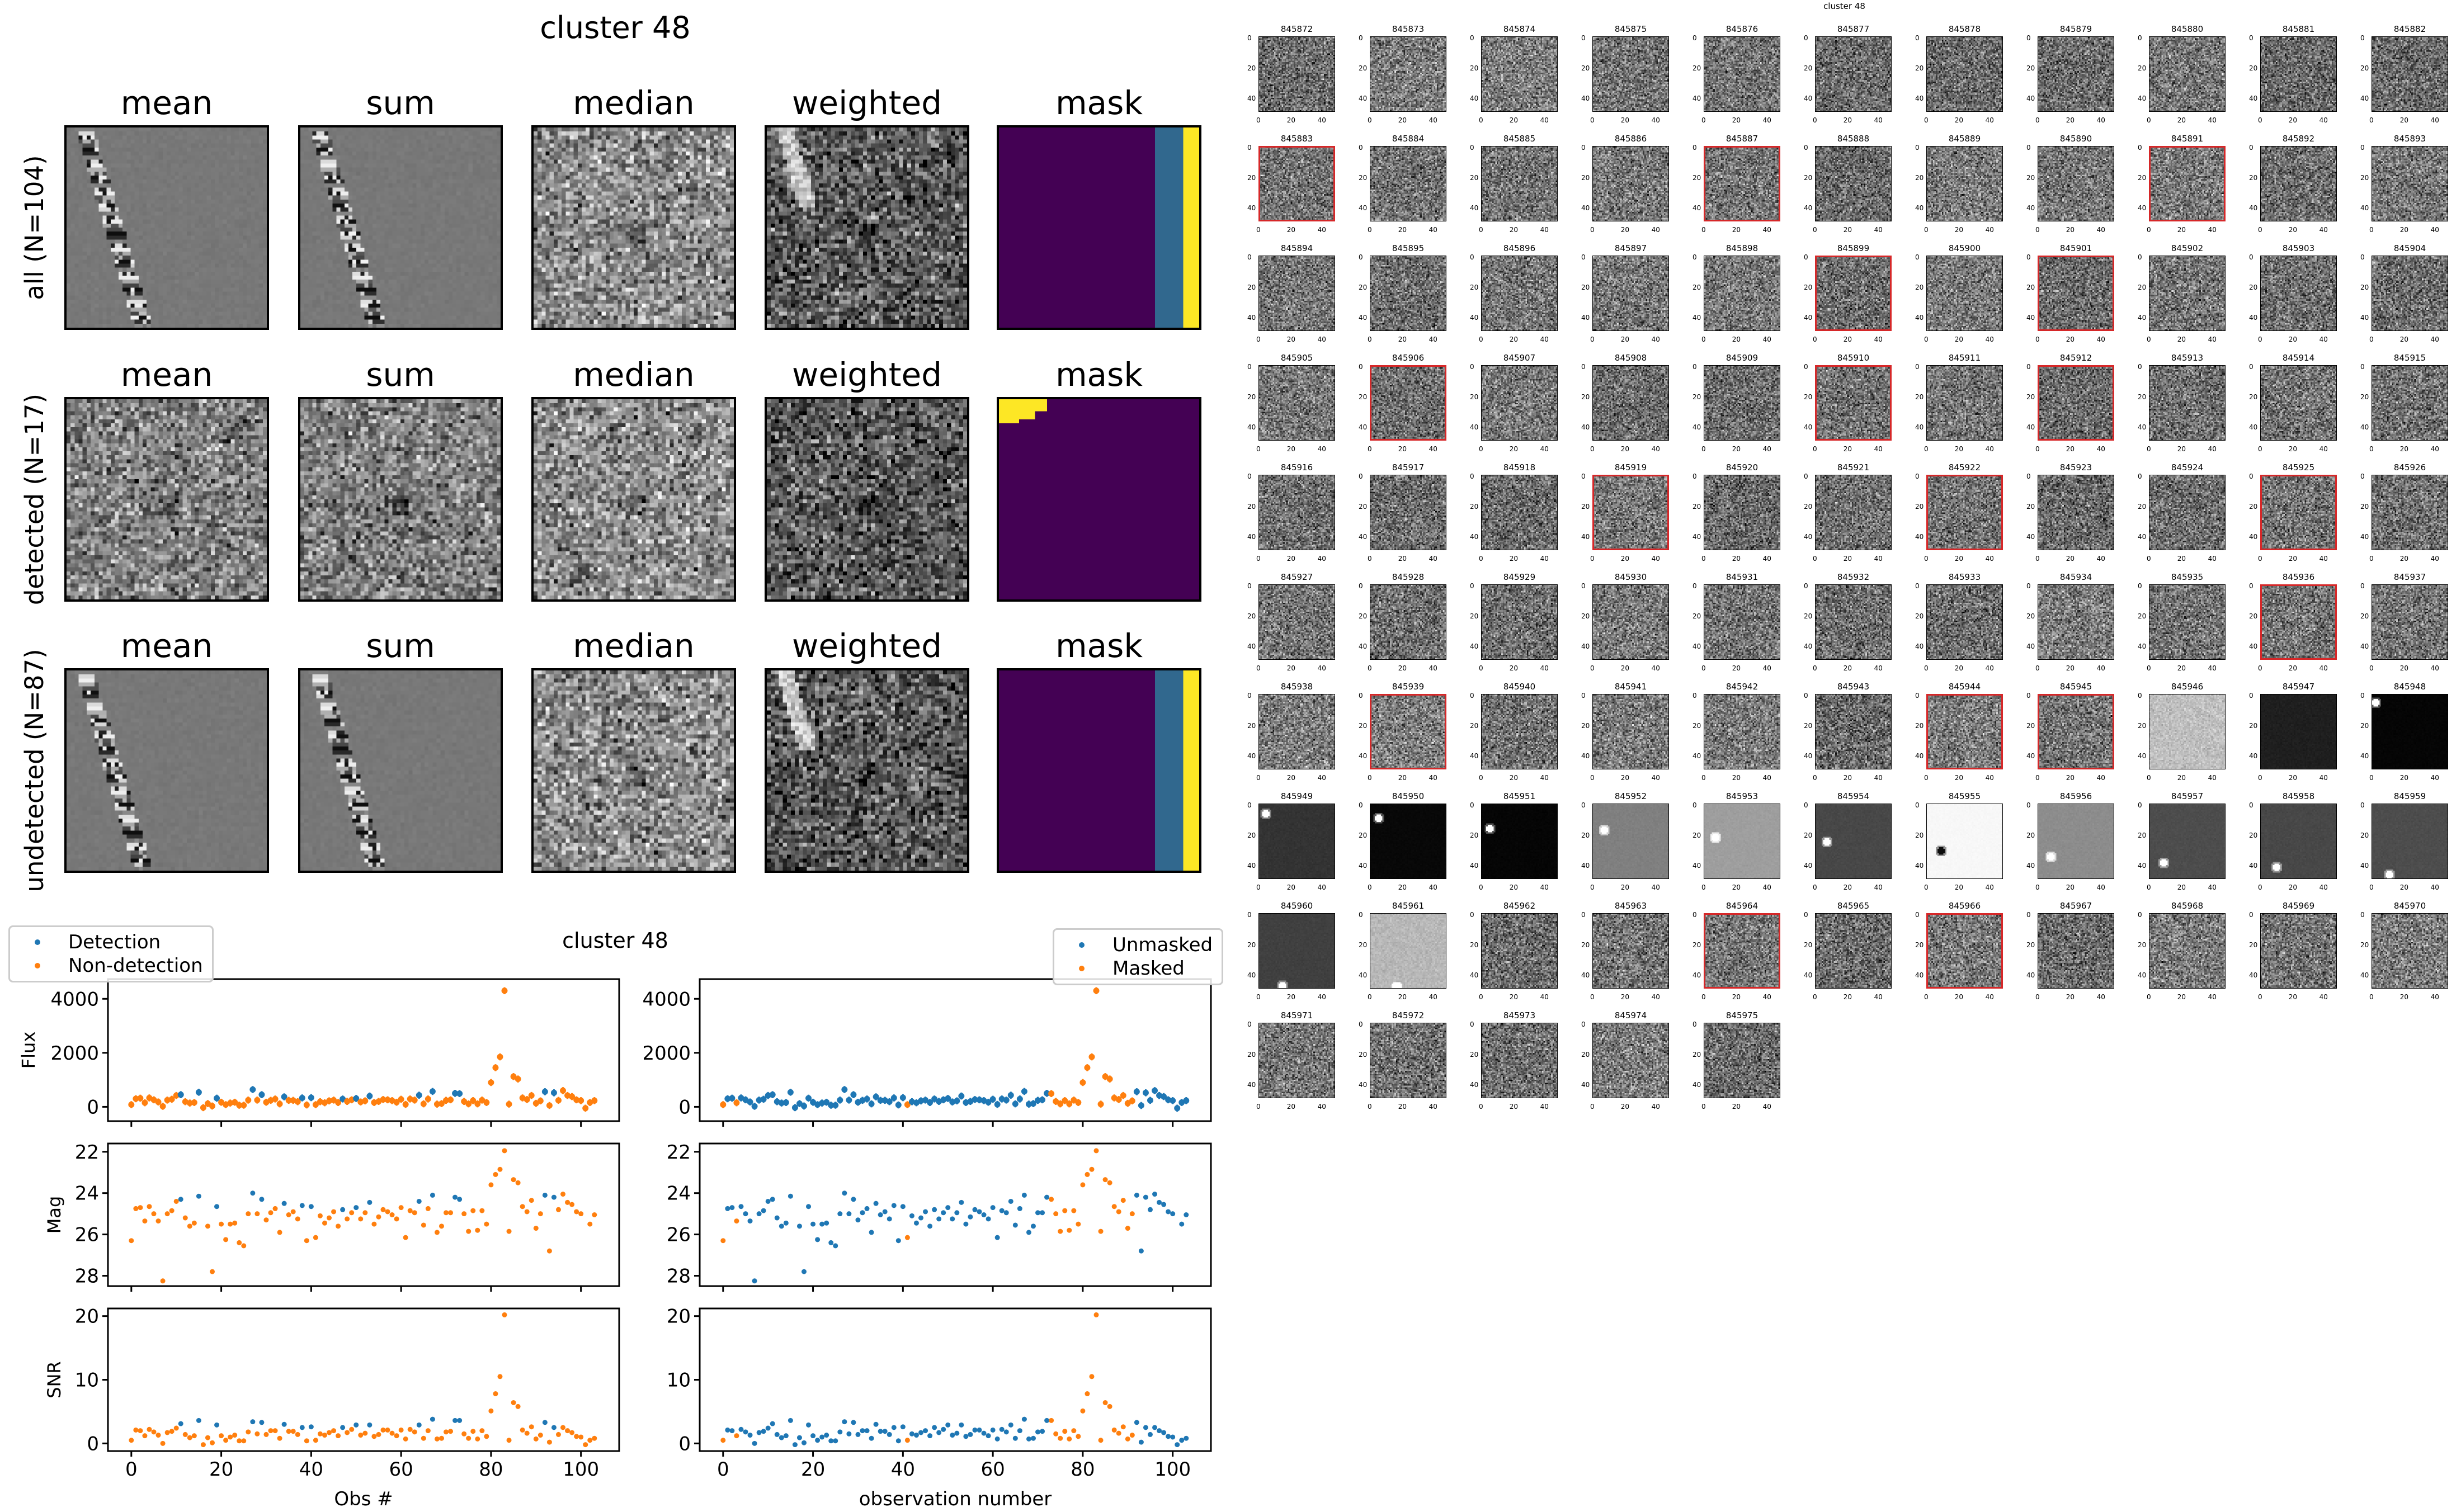  I want to click on thumbnail-845948: 845948 0 0 20 20 40 40, so click(2404, 732).